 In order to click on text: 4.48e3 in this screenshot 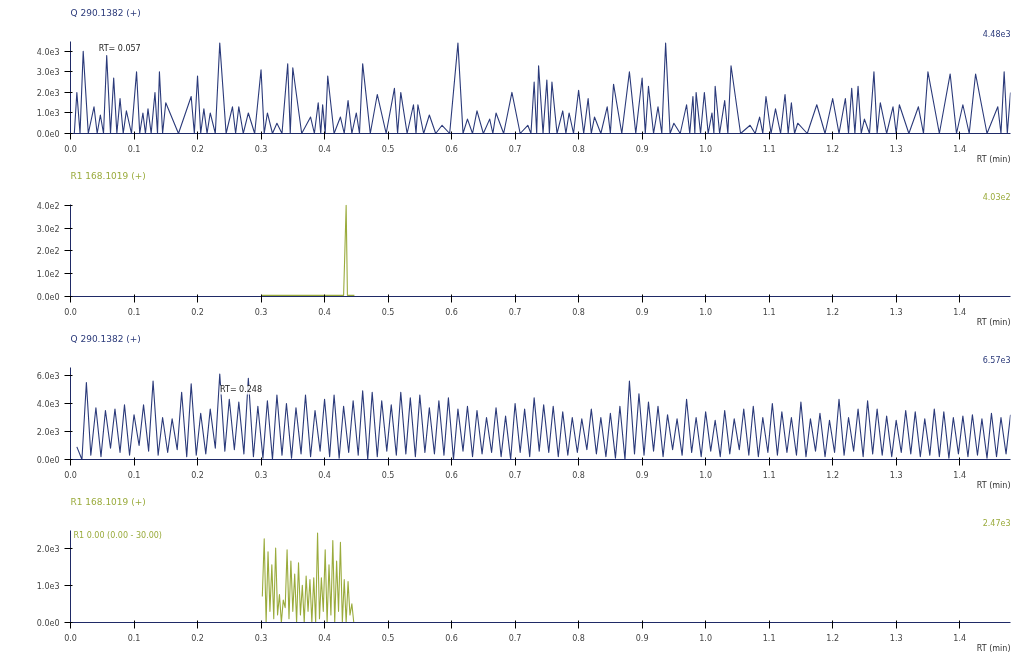, I will do `click(996, 34)`.